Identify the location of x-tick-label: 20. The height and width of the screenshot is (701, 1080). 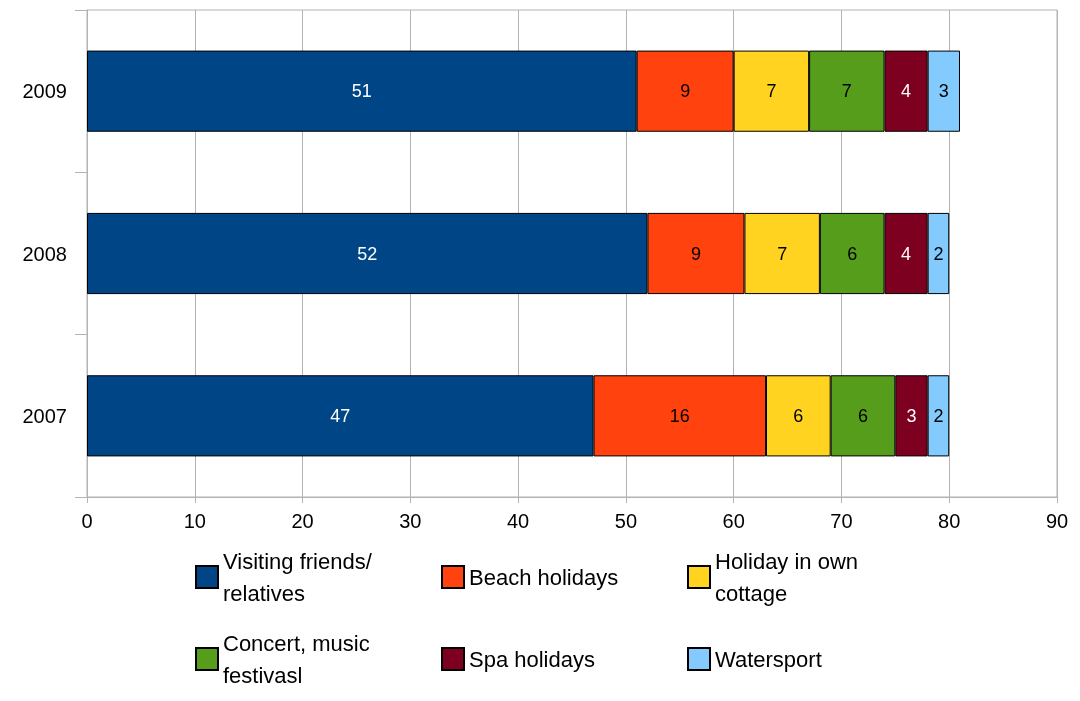
(302, 521).